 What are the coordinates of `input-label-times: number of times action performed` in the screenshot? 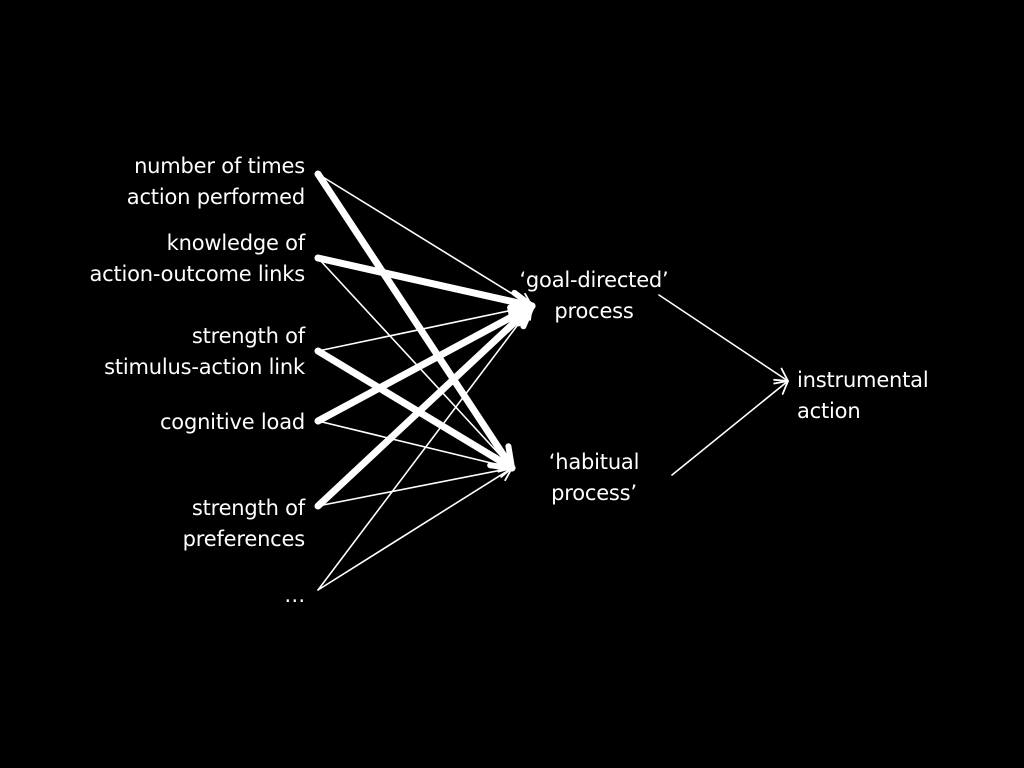 It's located at (215, 181).